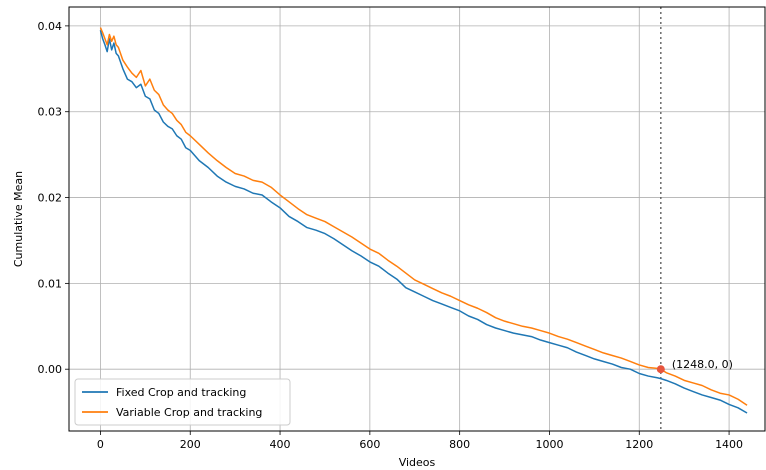 Image resolution: width=766 pixels, height=470 pixels. What do you see at coordinates (50, 26) in the screenshot?
I see `y-tick-label: 0.04` at bounding box center [50, 26].